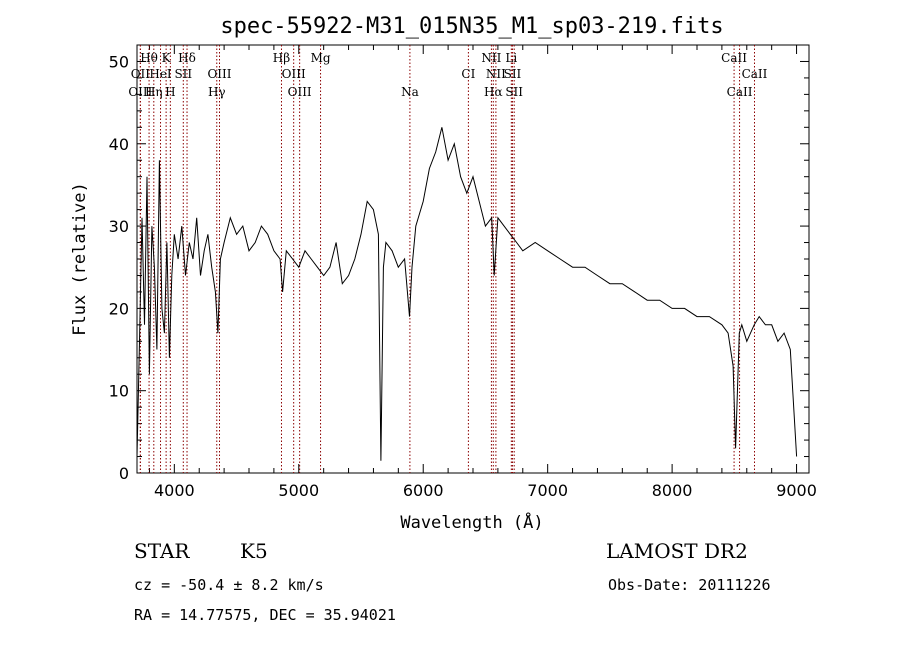  I want to click on x-tick-label: 6000, so click(423, 490).